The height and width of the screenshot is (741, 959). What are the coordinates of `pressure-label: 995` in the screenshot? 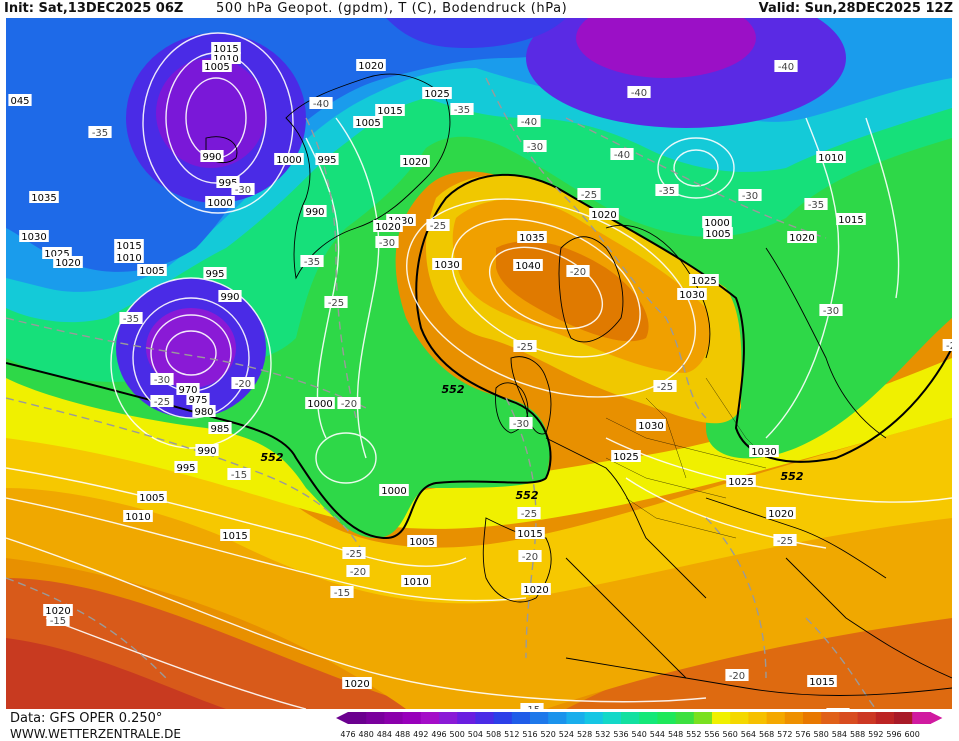 It's located at (327, 159).